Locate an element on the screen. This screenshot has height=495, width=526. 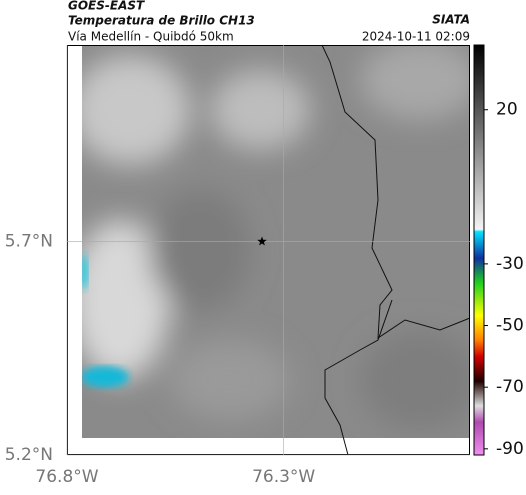
colorbar-tick-label: -30 is located at coordinates (510, 264).